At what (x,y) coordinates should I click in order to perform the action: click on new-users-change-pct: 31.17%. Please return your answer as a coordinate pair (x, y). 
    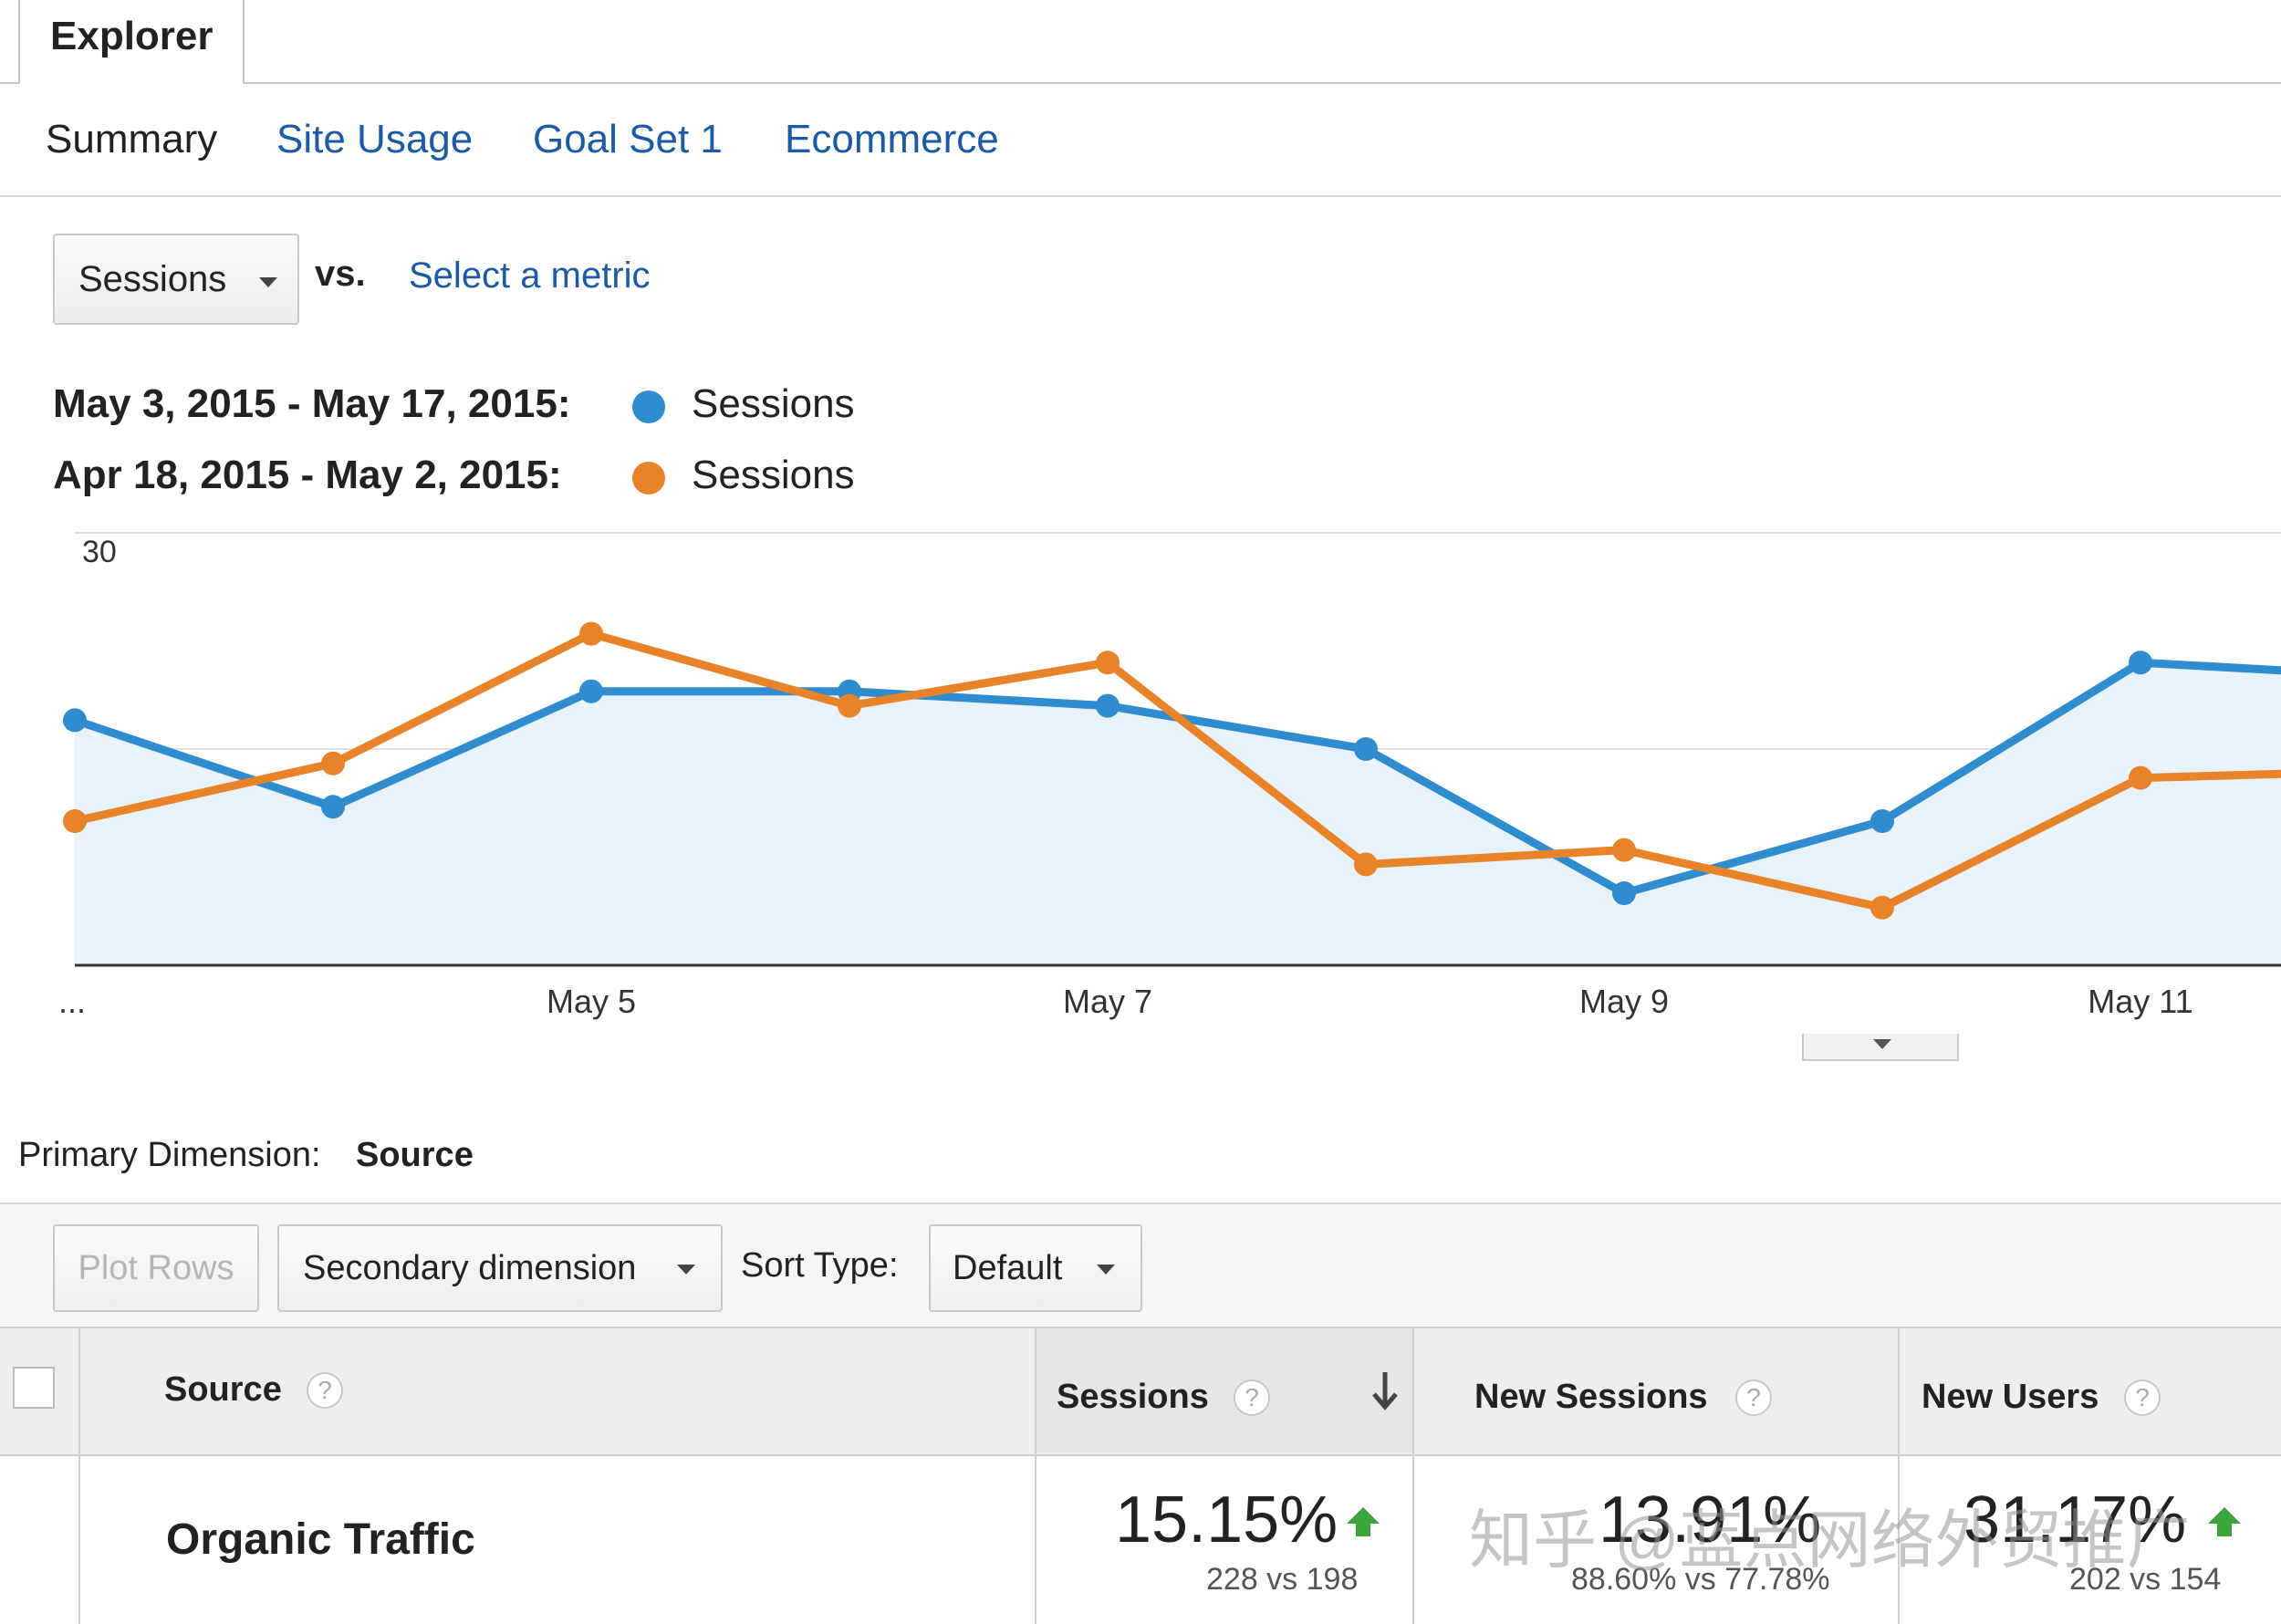
    Looking at the image, I should click on (2075, 1519).